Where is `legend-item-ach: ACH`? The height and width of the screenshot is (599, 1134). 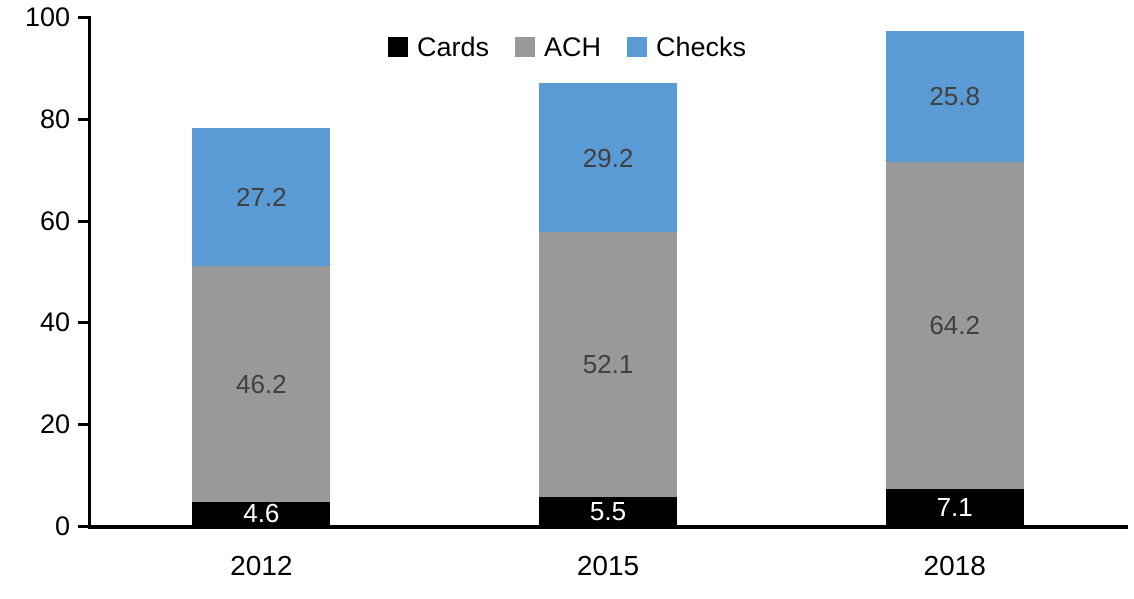 legend-item-ach: ACH is located at coordinates (557, 47).